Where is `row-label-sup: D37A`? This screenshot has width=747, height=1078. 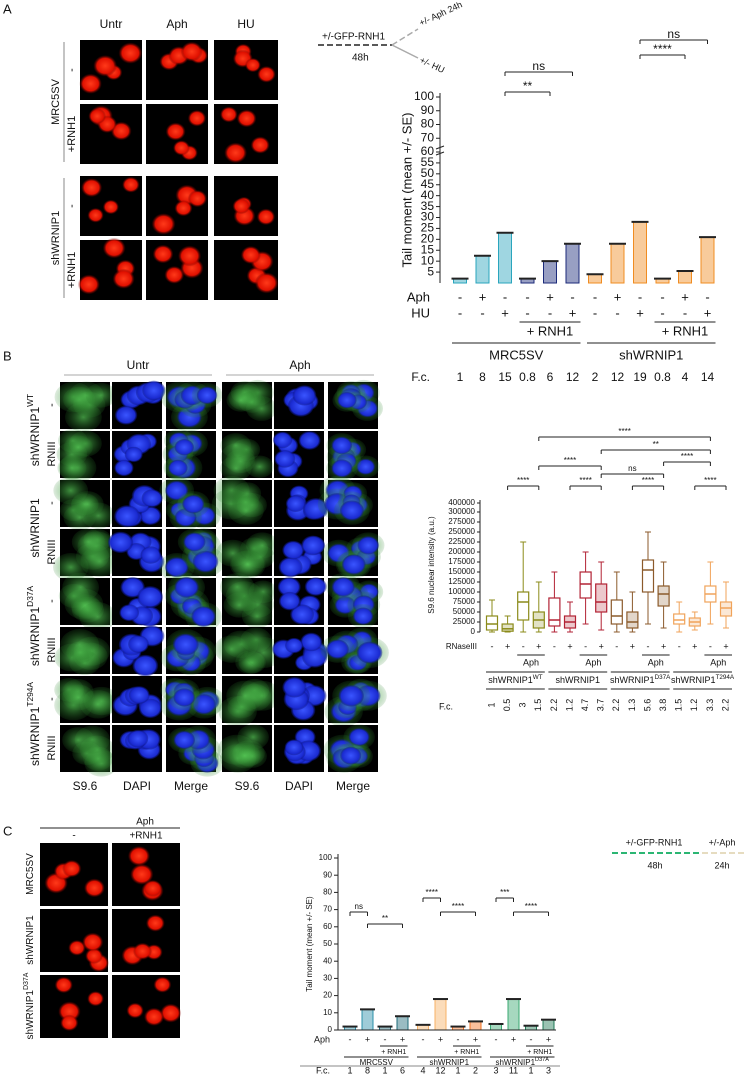
row-label-sup: D37A is located at coordinates (26, 981).